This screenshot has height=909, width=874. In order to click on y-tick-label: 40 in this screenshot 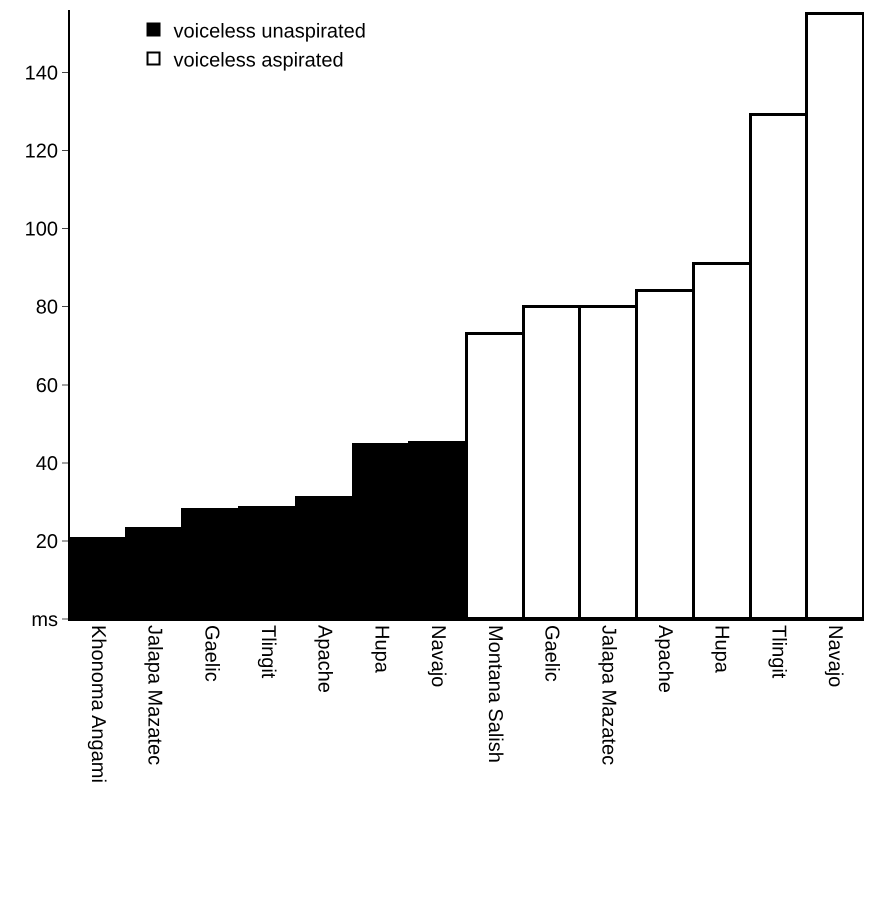, I will do `click(47, 463)`.